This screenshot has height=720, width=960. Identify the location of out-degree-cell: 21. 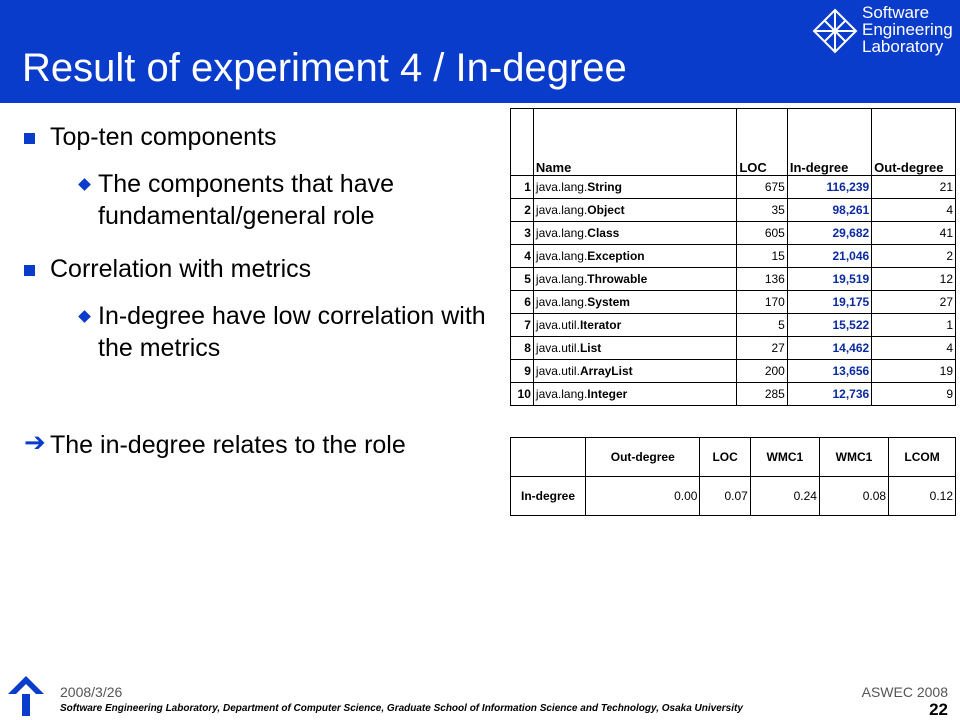
(913, 187).